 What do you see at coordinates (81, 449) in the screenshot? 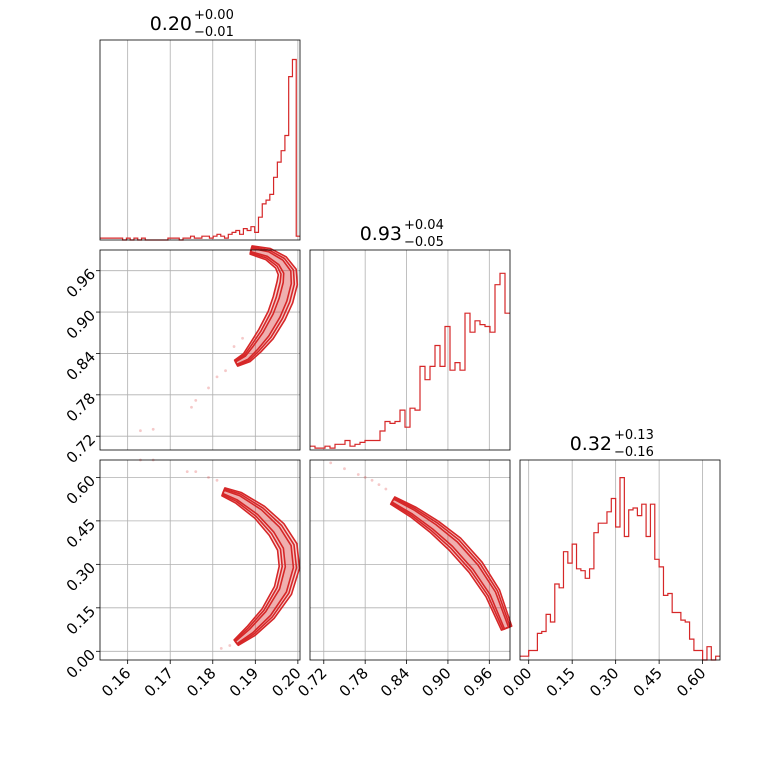
I see `y-tick-label: 0.72` at bounding box center [81, 449].